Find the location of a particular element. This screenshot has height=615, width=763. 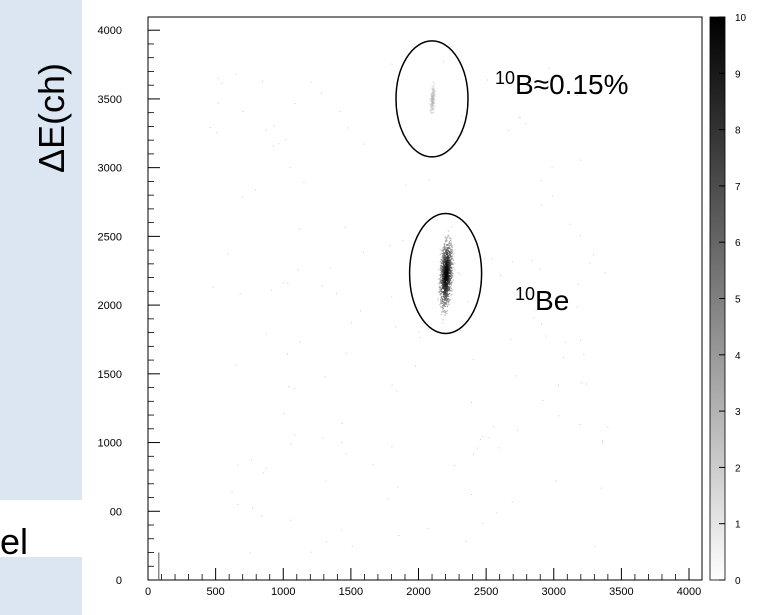

colorbar-tick-label: 10 is located at coordinates (741, 18).